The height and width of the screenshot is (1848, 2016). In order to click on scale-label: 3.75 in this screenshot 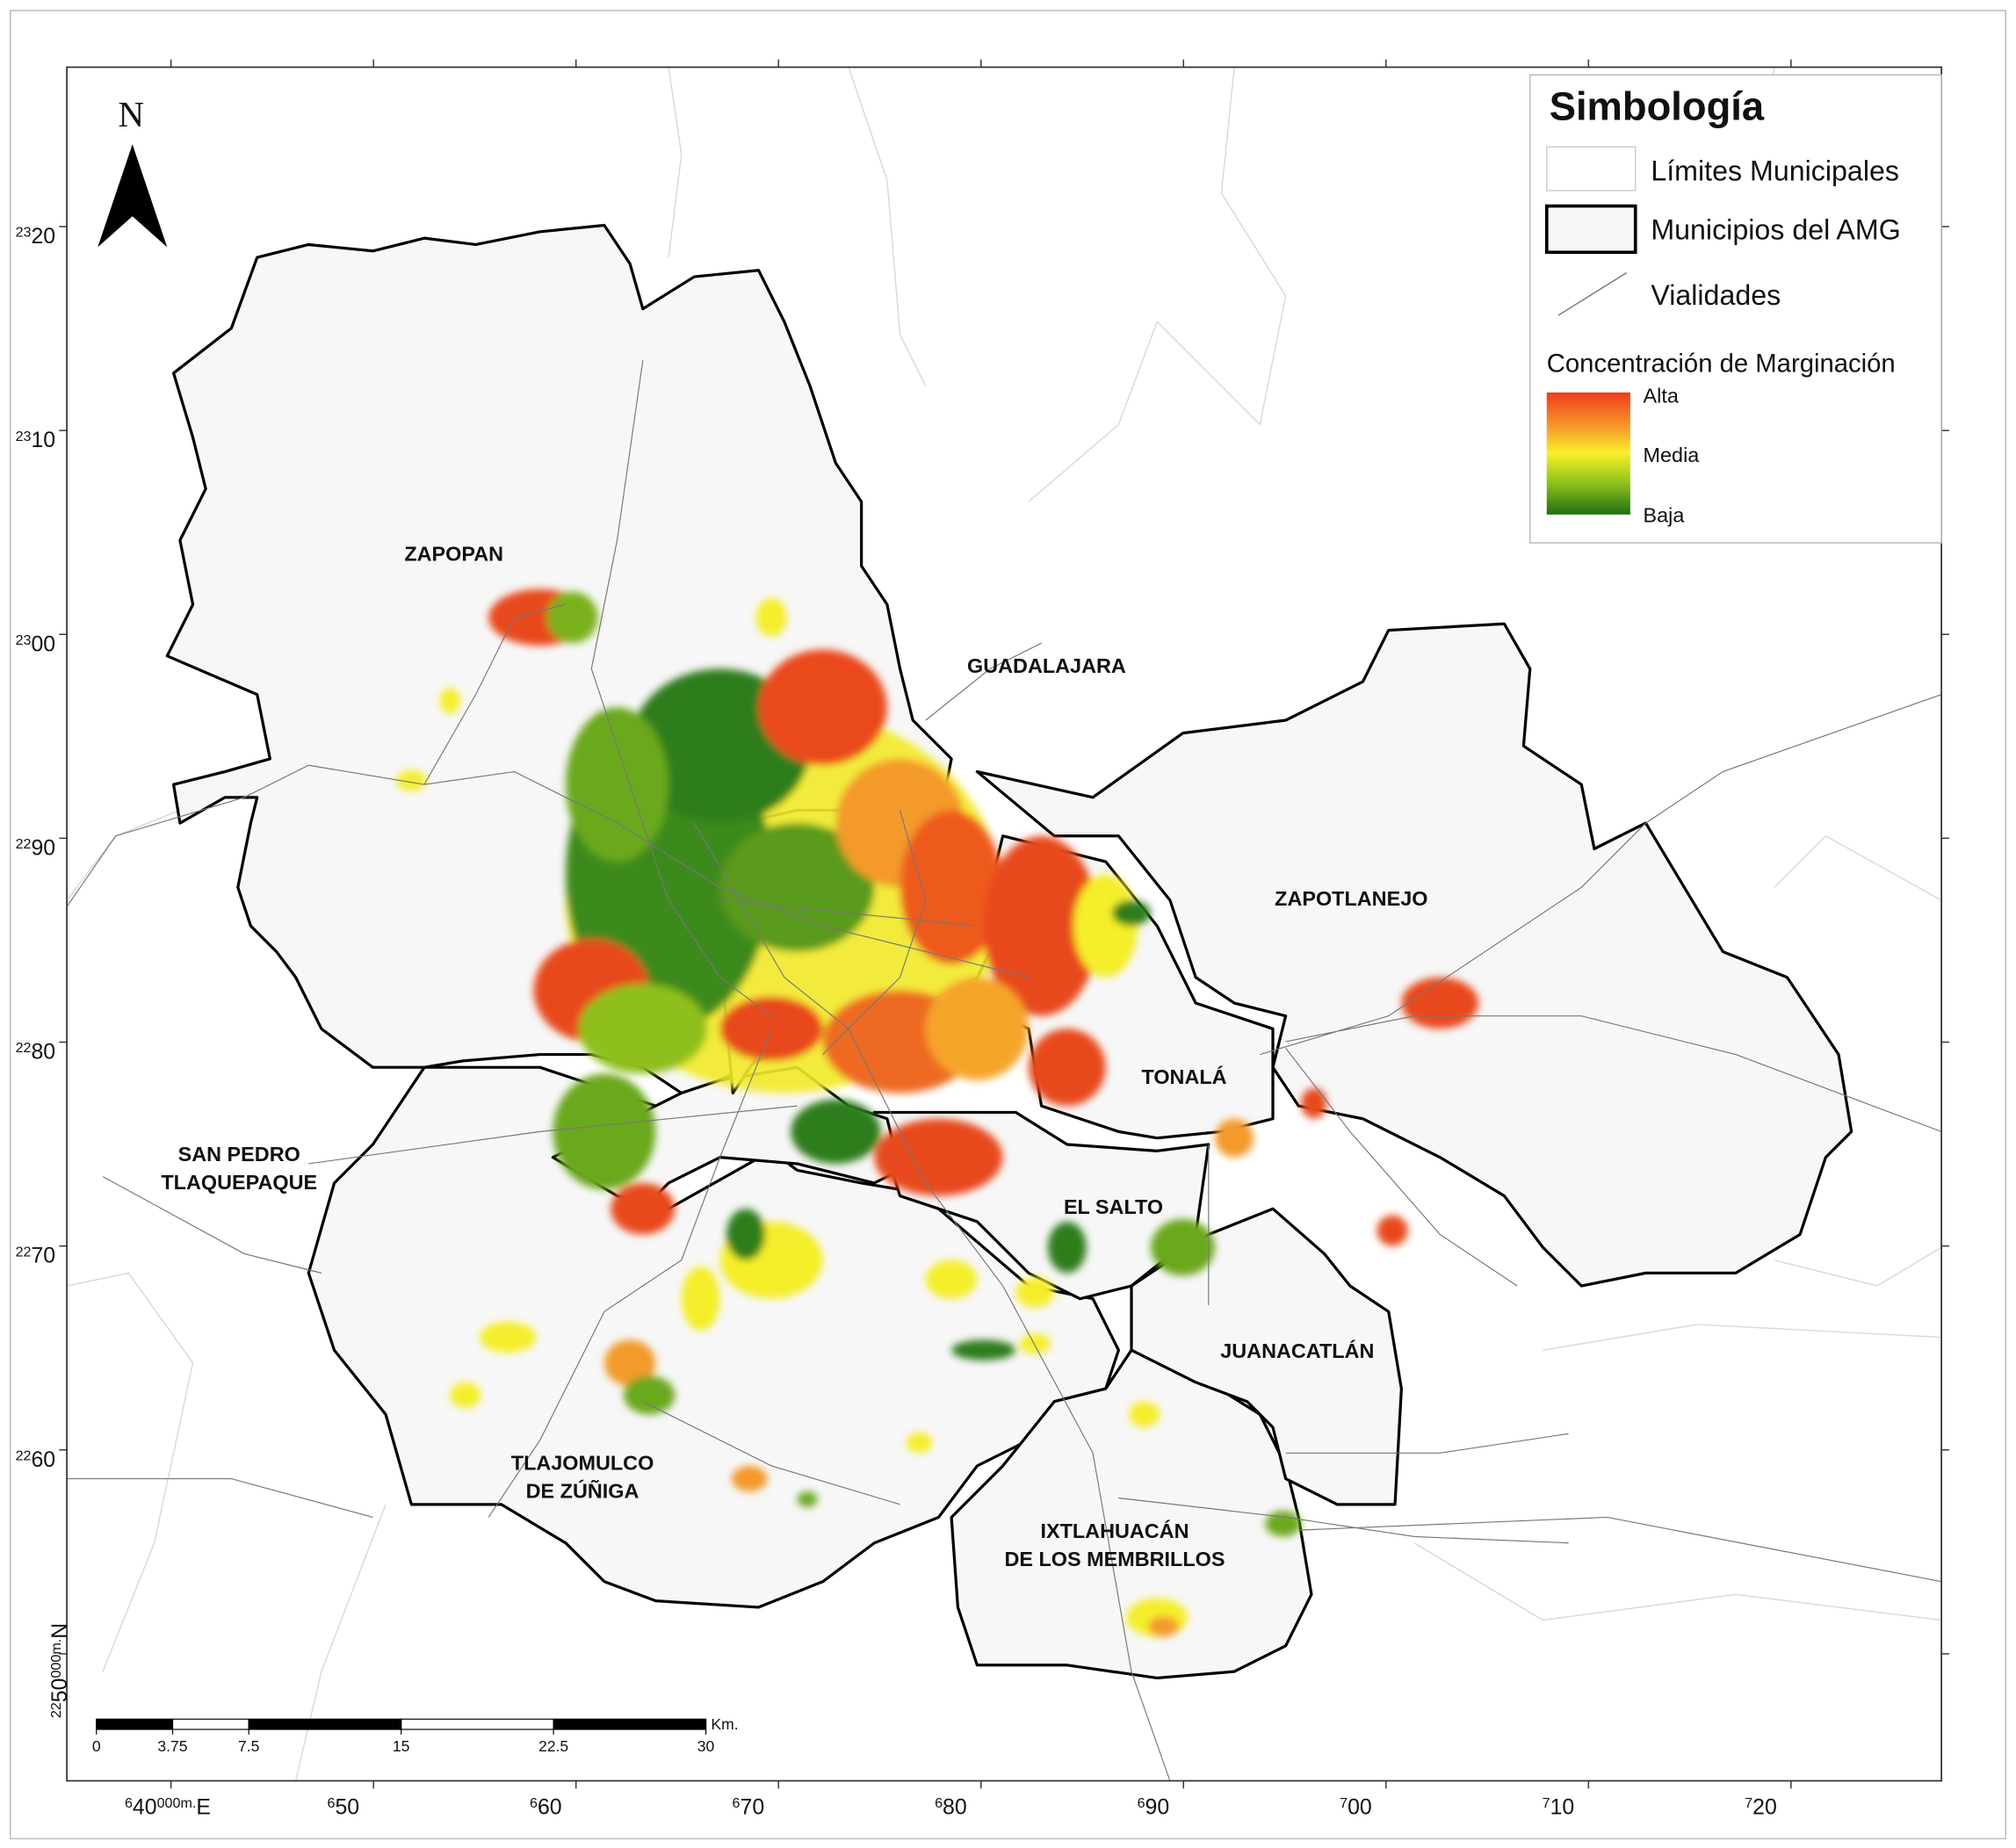, I will do `click(172, 1746)`.